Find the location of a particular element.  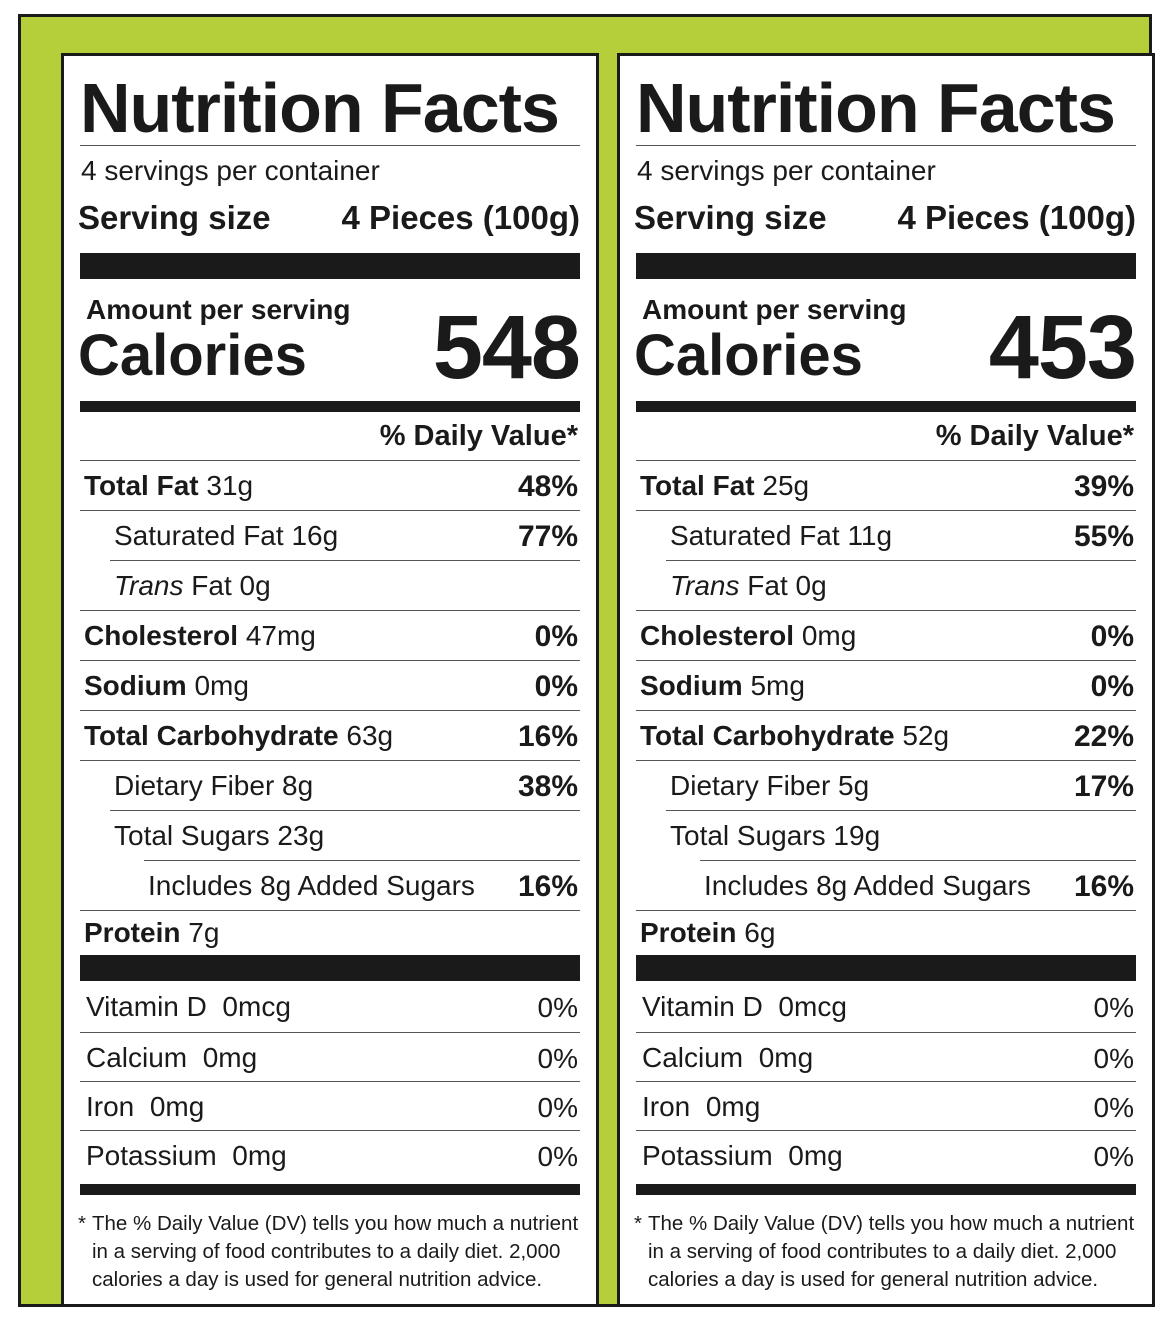

nutrient-row-protein: Protein 7g is located at coordinates (330, 933).